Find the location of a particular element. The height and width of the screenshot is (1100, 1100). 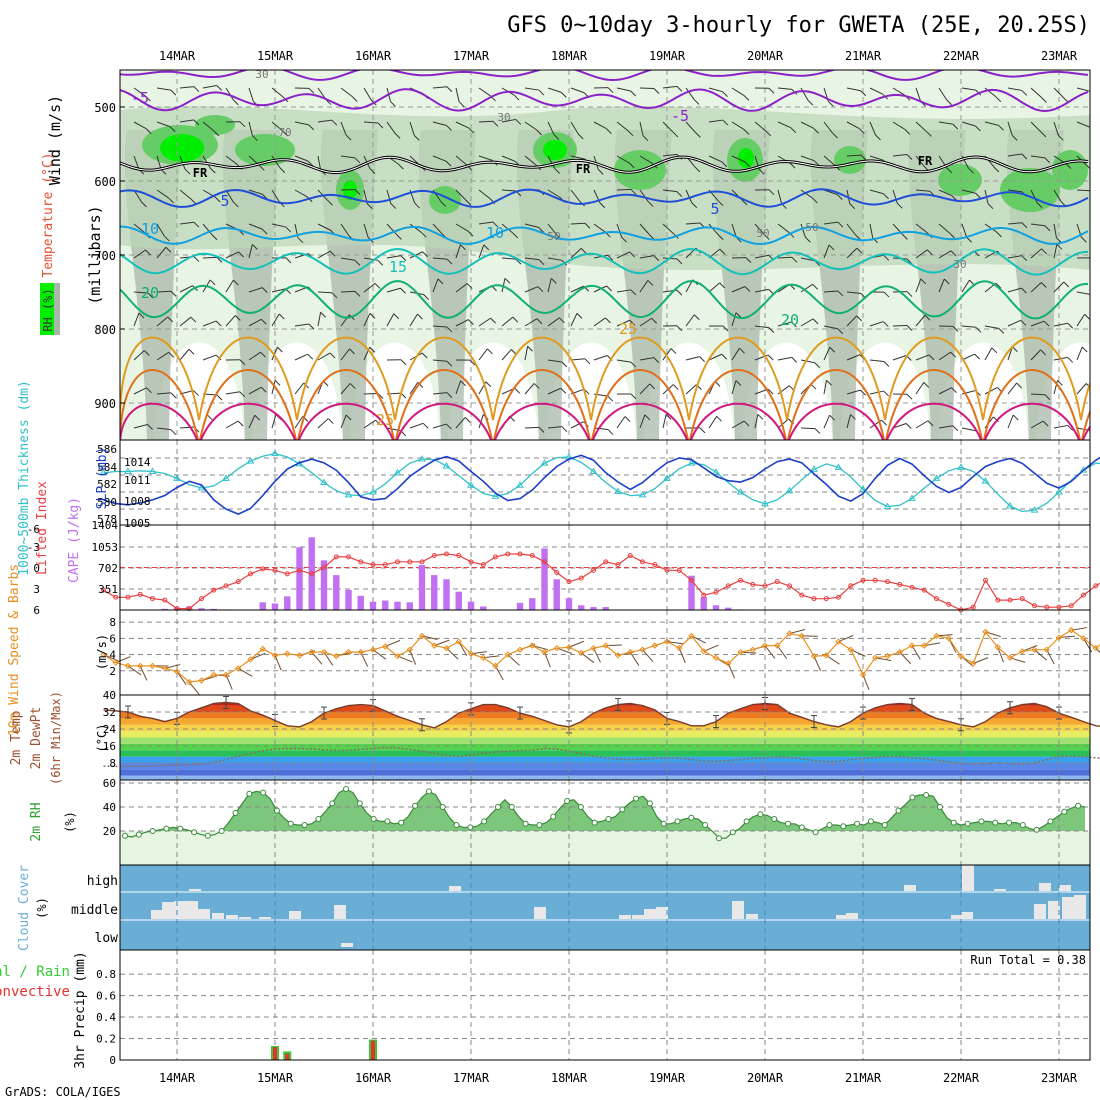

temp-tick-label: 16 is located at coordinates (109, 746).